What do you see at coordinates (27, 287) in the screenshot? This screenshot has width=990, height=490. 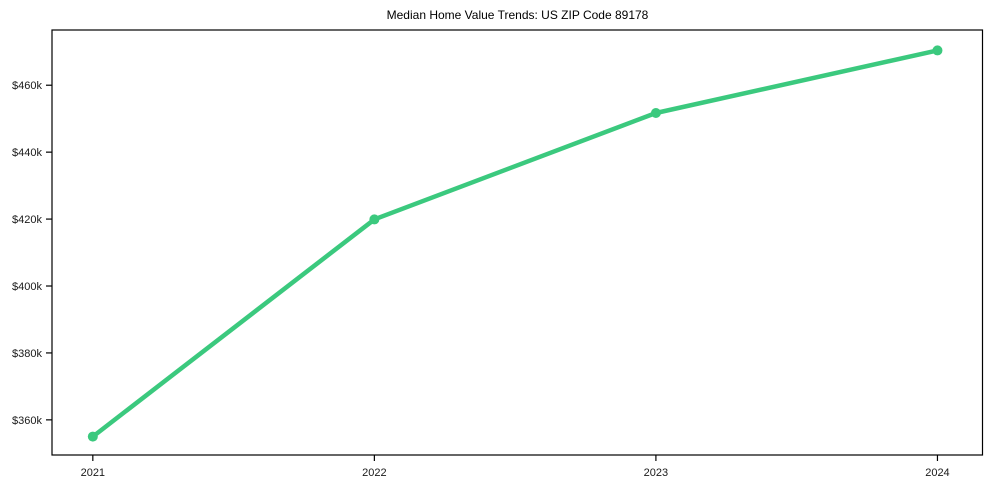 I see `y-axis-tick-label: $400k` at bounding box center [27, 287].